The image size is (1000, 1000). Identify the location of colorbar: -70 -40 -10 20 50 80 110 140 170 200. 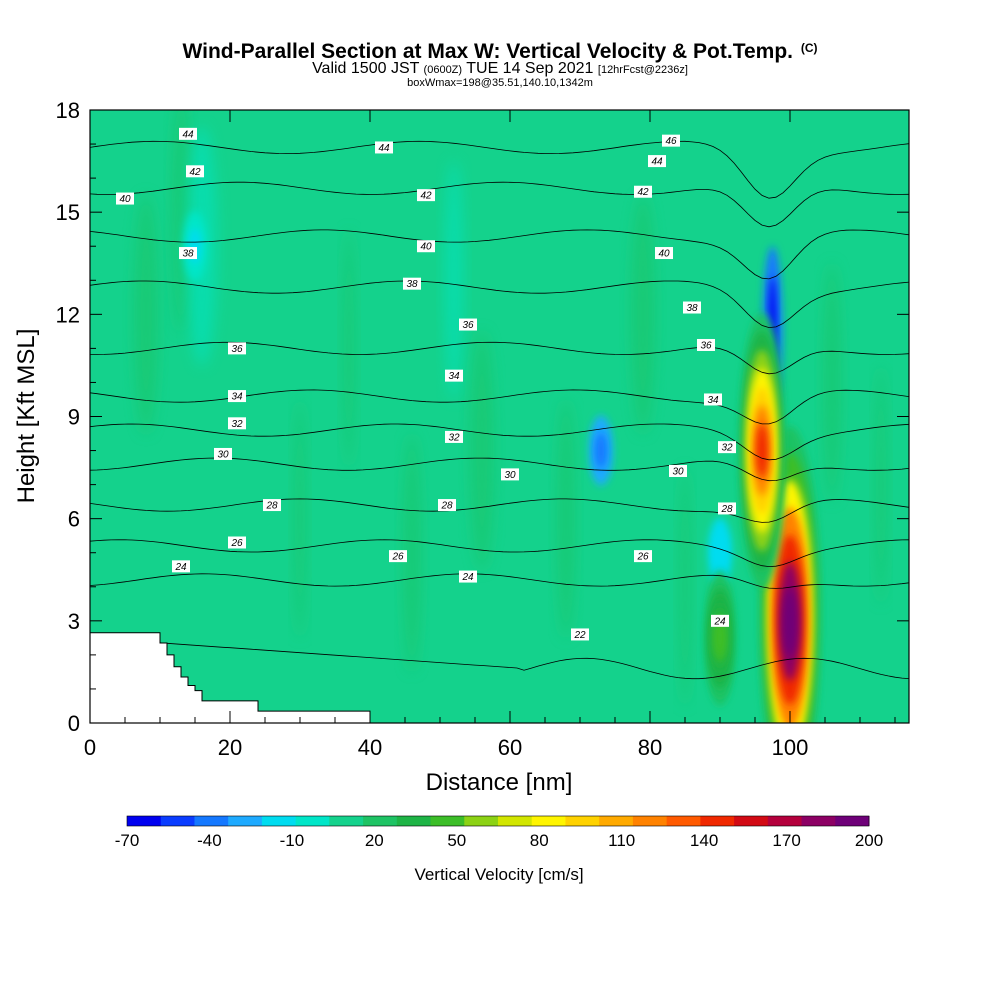
(499, 832).